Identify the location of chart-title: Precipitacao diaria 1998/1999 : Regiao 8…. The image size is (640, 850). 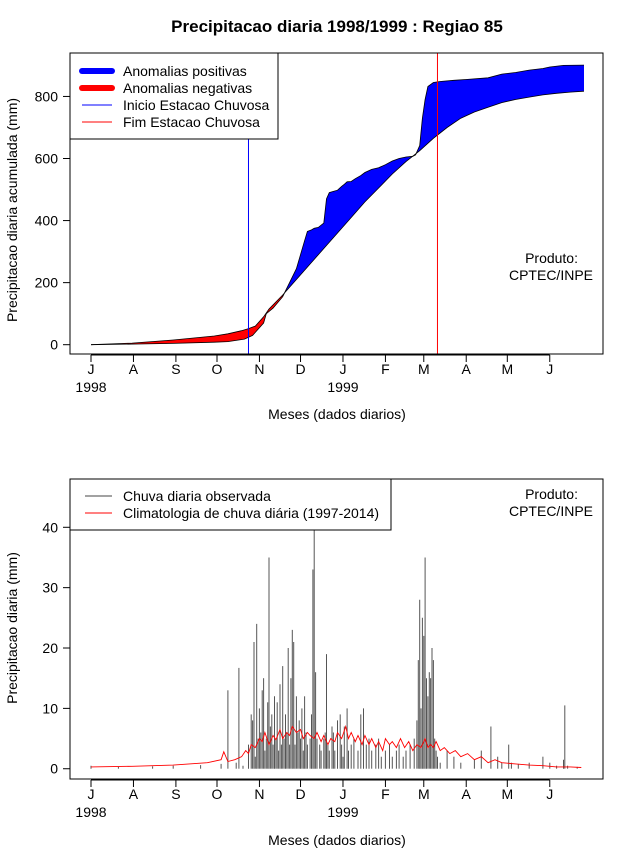
(337, 26).